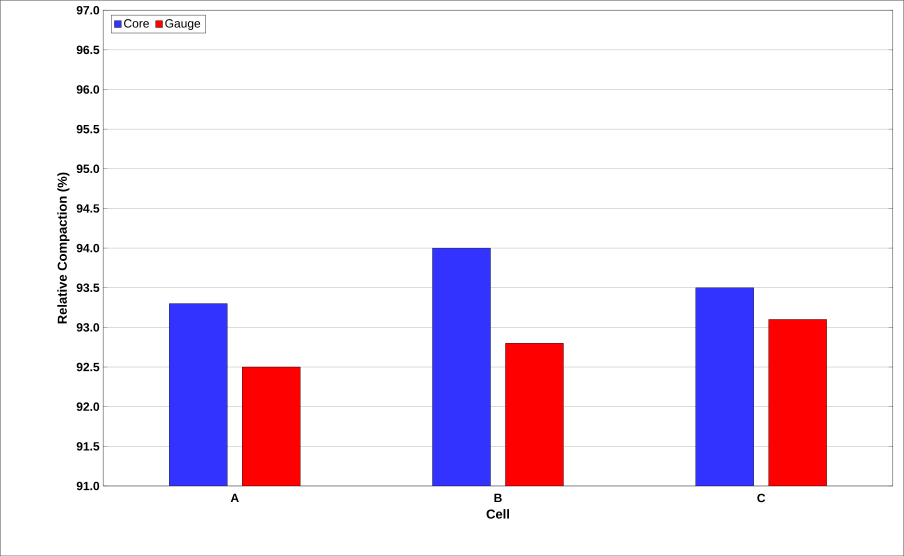  What do you see at coordinates (88, 129) in the screenshot?
I see `y-tick-label: 95.5` at bounding box center [88, 129].